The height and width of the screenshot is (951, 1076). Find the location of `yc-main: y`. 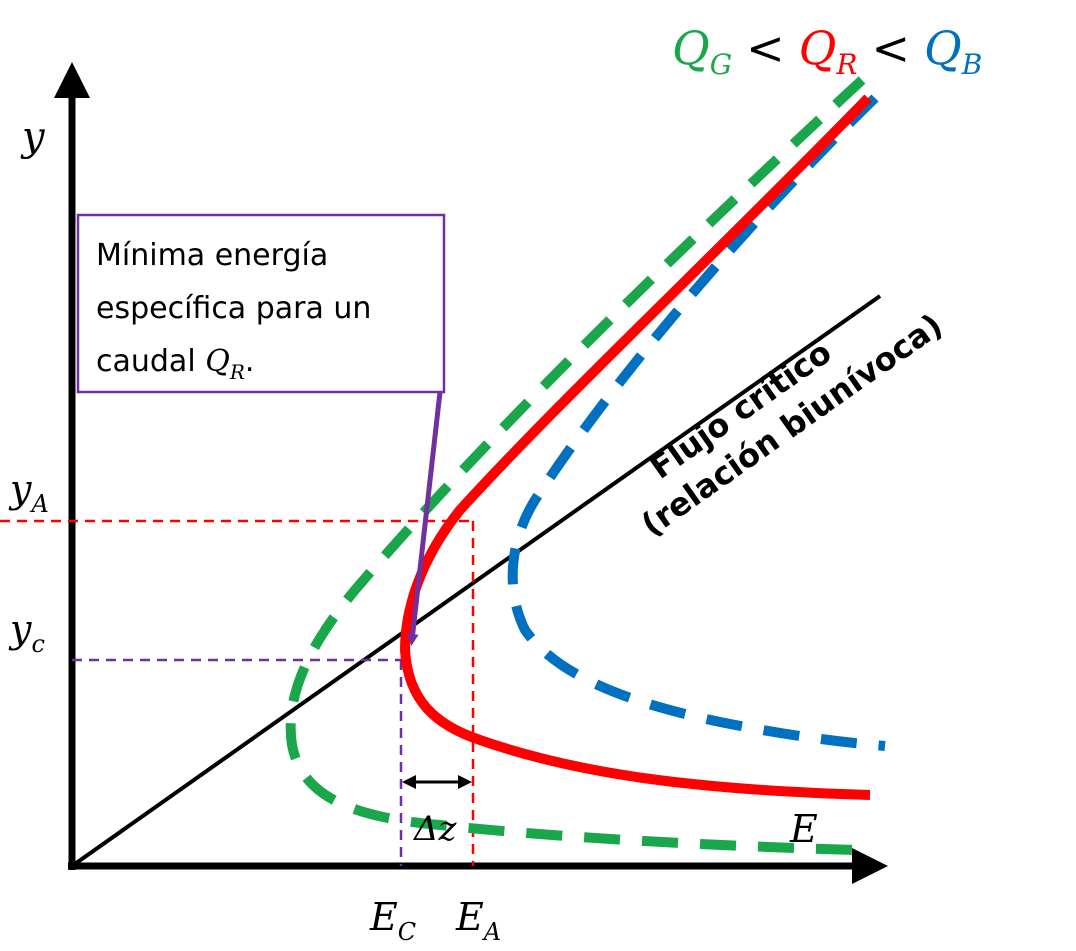

yc-main: y is located at coordinates (20, 629).